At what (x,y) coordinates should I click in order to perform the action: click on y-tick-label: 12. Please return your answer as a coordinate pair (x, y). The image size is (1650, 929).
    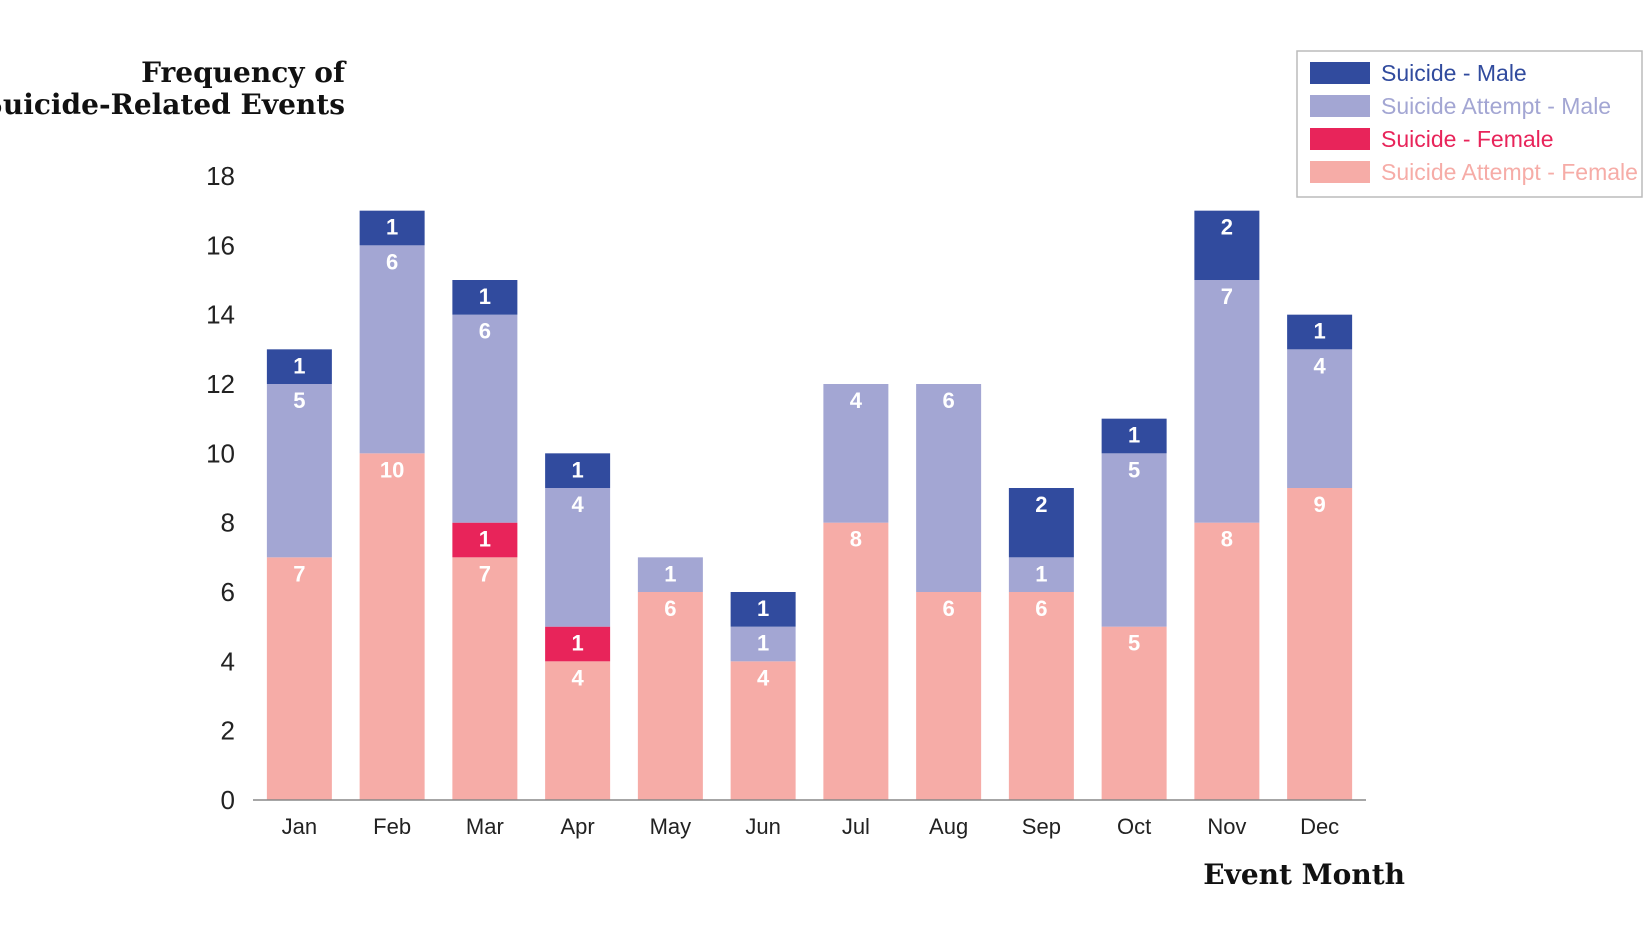
    Looking at the image, I should click on (220, 384).